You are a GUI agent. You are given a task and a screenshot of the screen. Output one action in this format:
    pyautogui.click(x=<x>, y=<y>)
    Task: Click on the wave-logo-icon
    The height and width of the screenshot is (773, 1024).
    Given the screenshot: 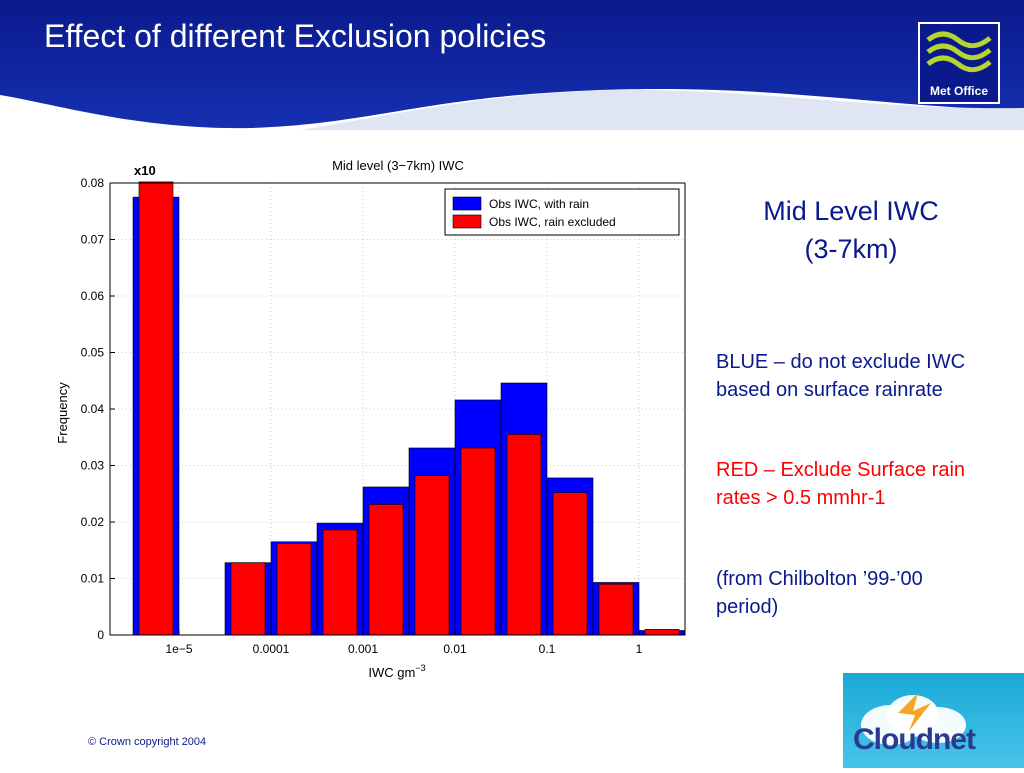 What is the action you would take?
    pyautogui.click(x=959, y=52)
    